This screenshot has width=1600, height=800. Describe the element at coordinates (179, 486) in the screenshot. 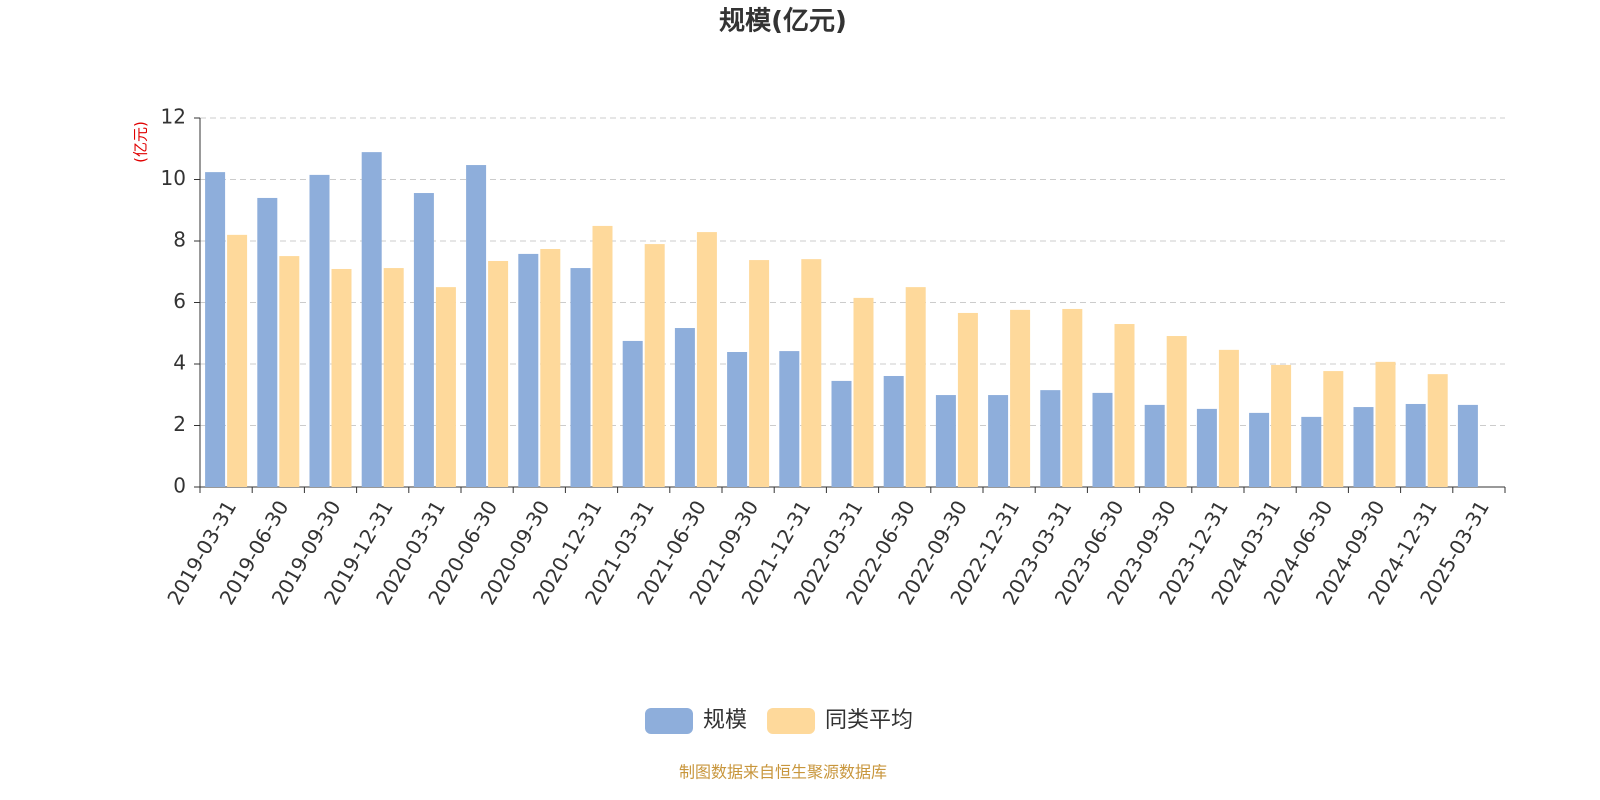

I see `y-tick-label: 0` at that location.